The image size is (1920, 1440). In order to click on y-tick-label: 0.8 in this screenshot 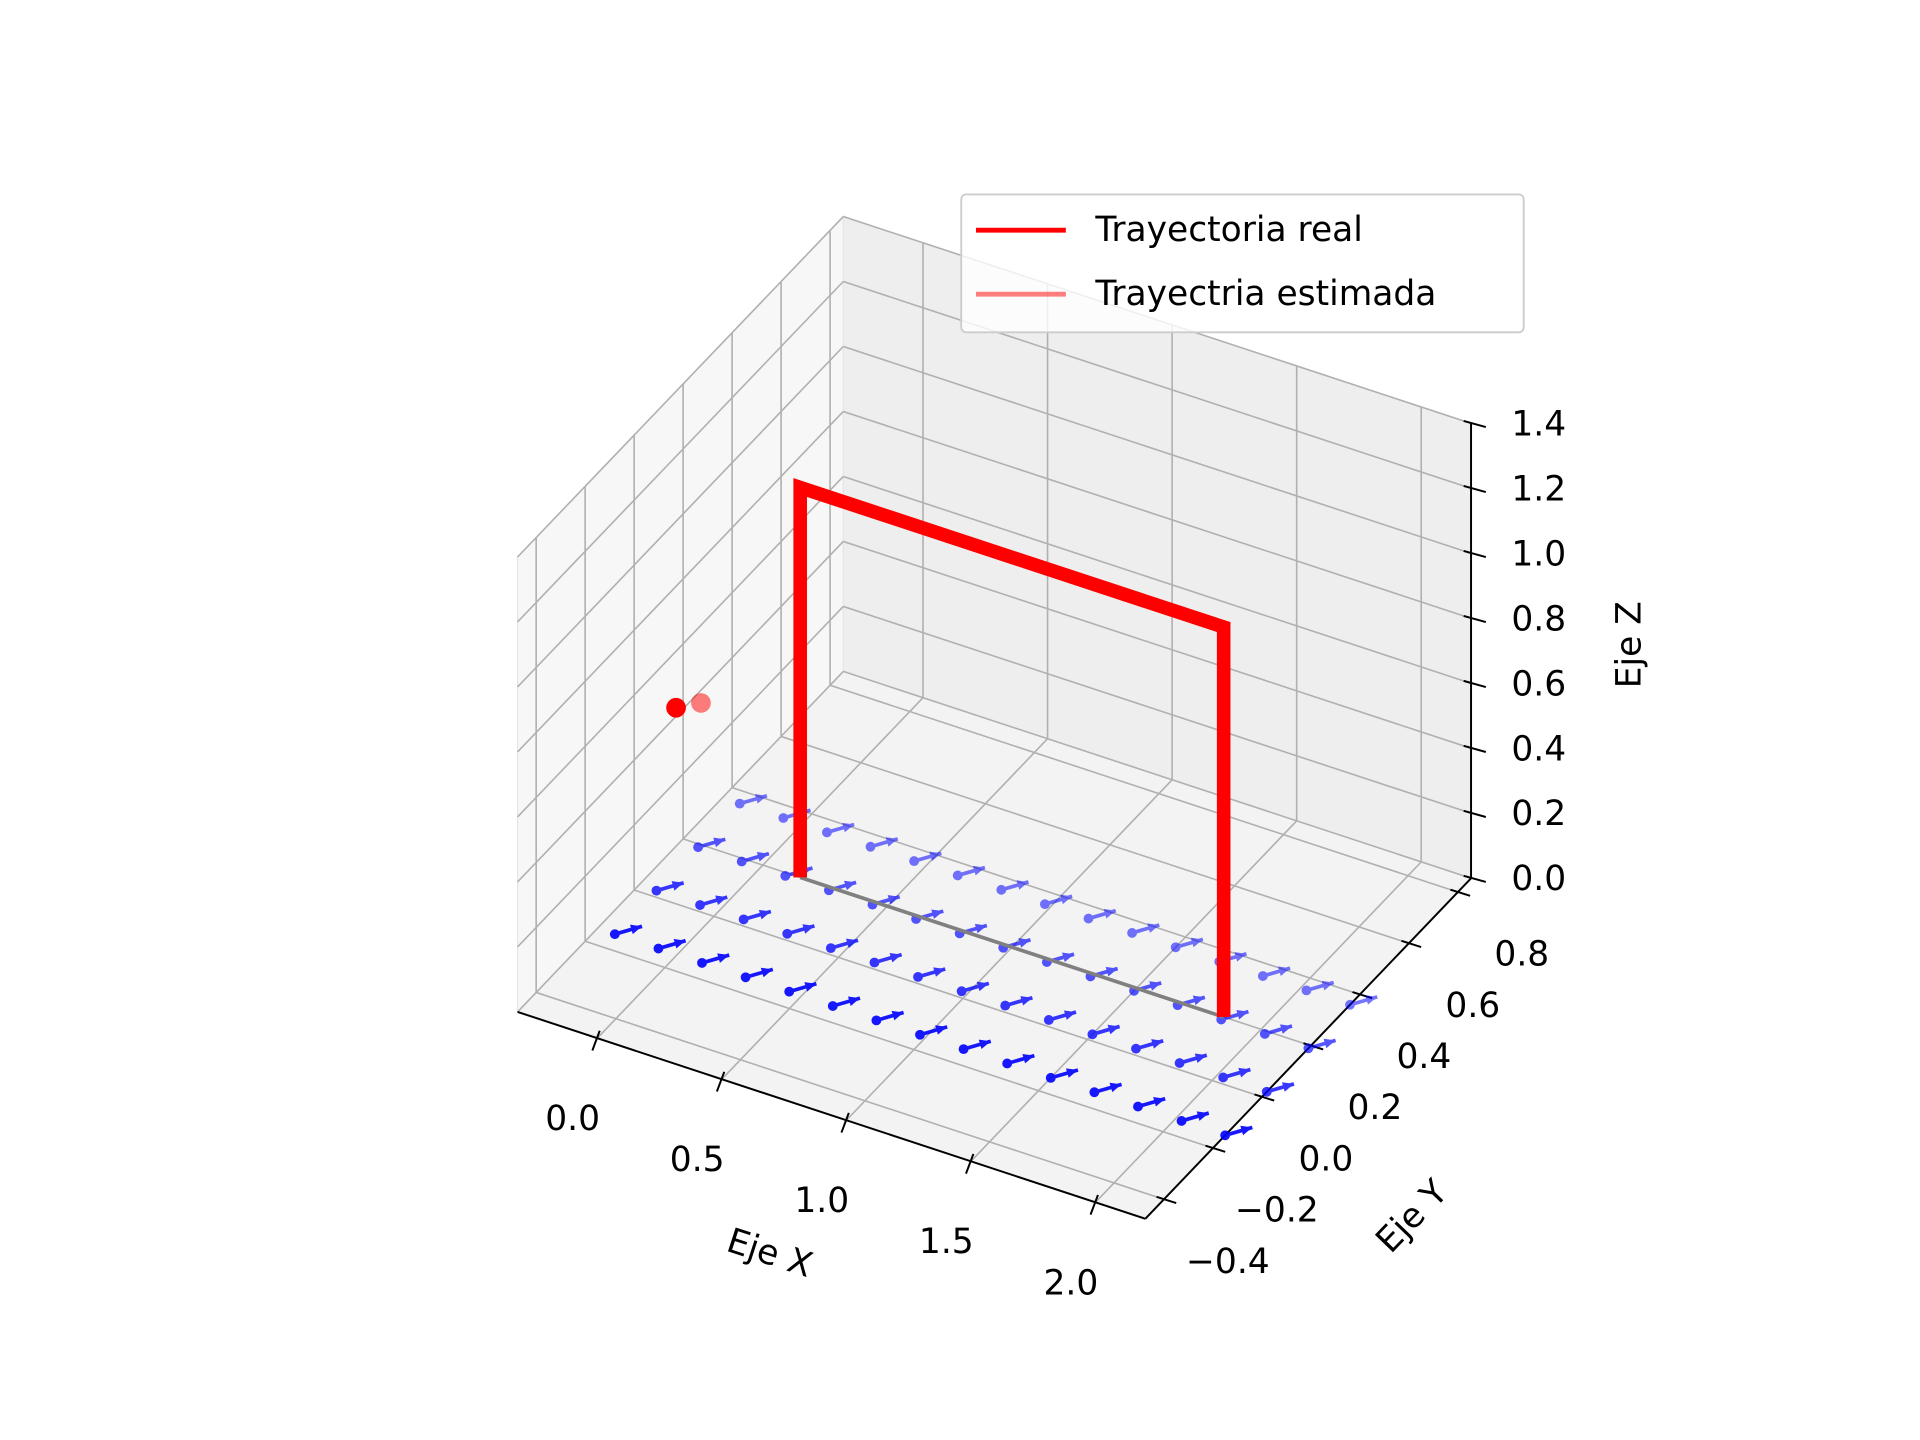, I will do `click(1521, 955)`.